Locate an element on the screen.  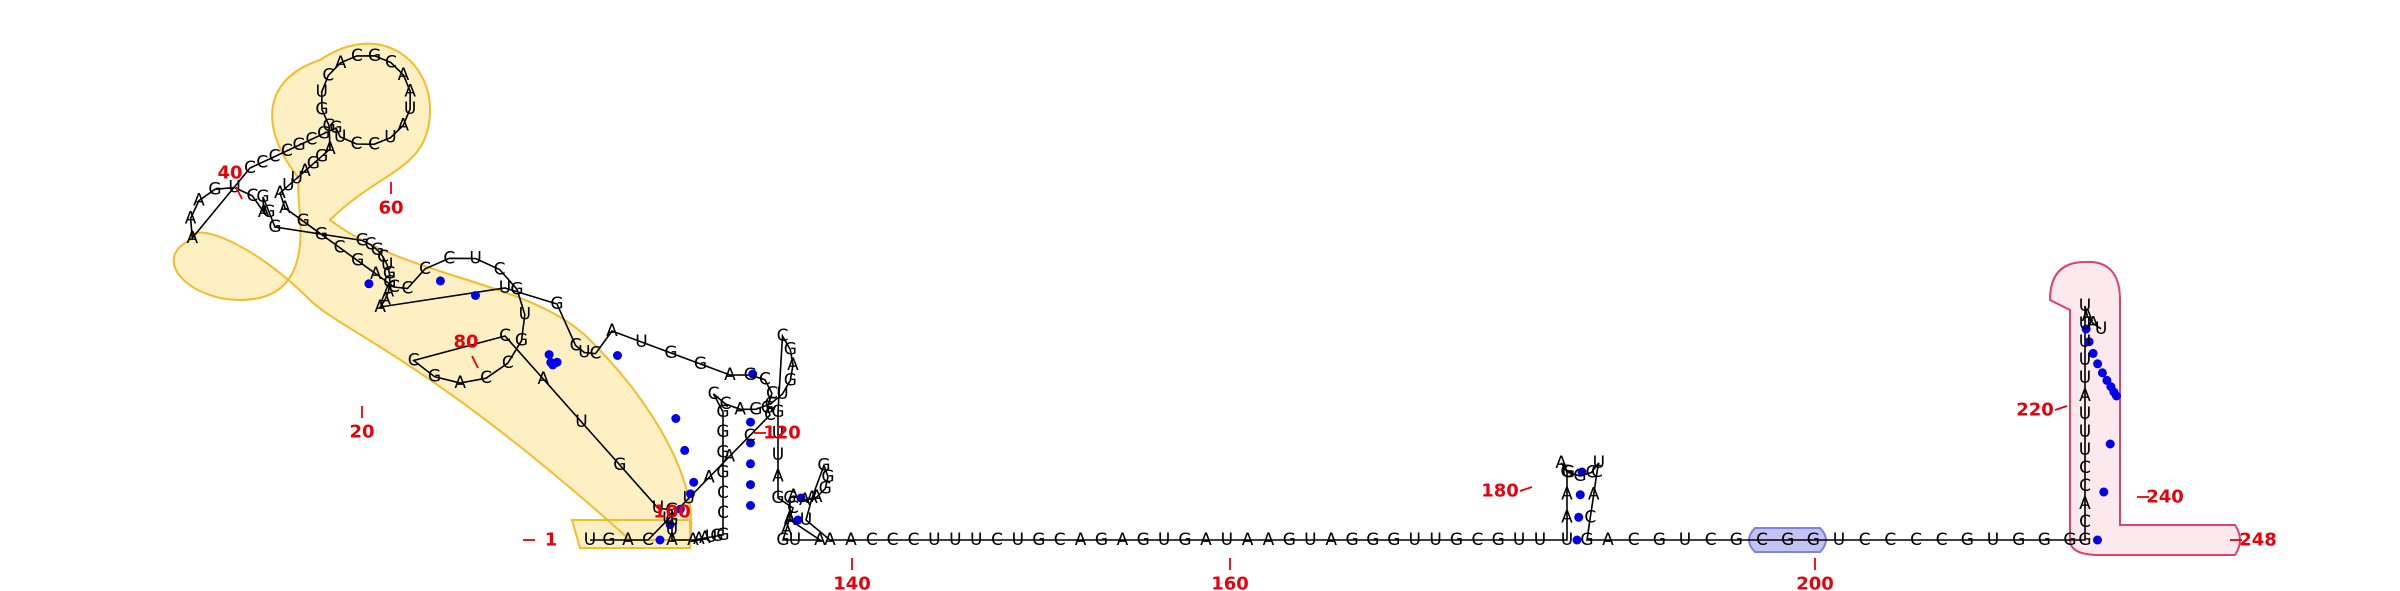
nucleotide-185: A is located at coordinates (1567, 495).